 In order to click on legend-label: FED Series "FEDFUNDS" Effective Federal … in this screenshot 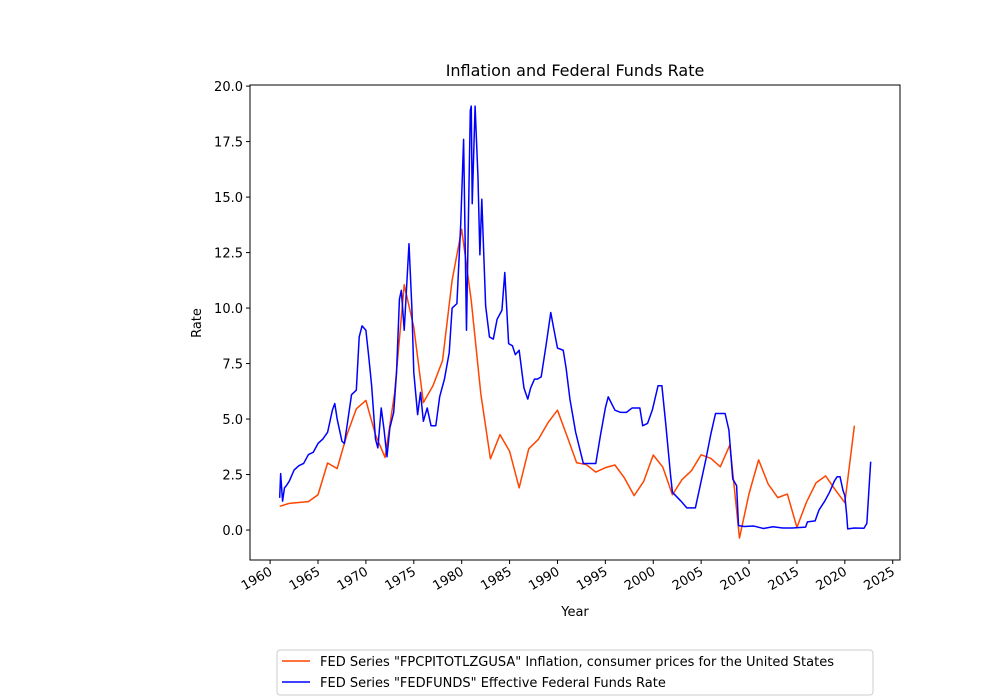, I will do `click(493, 683)`.